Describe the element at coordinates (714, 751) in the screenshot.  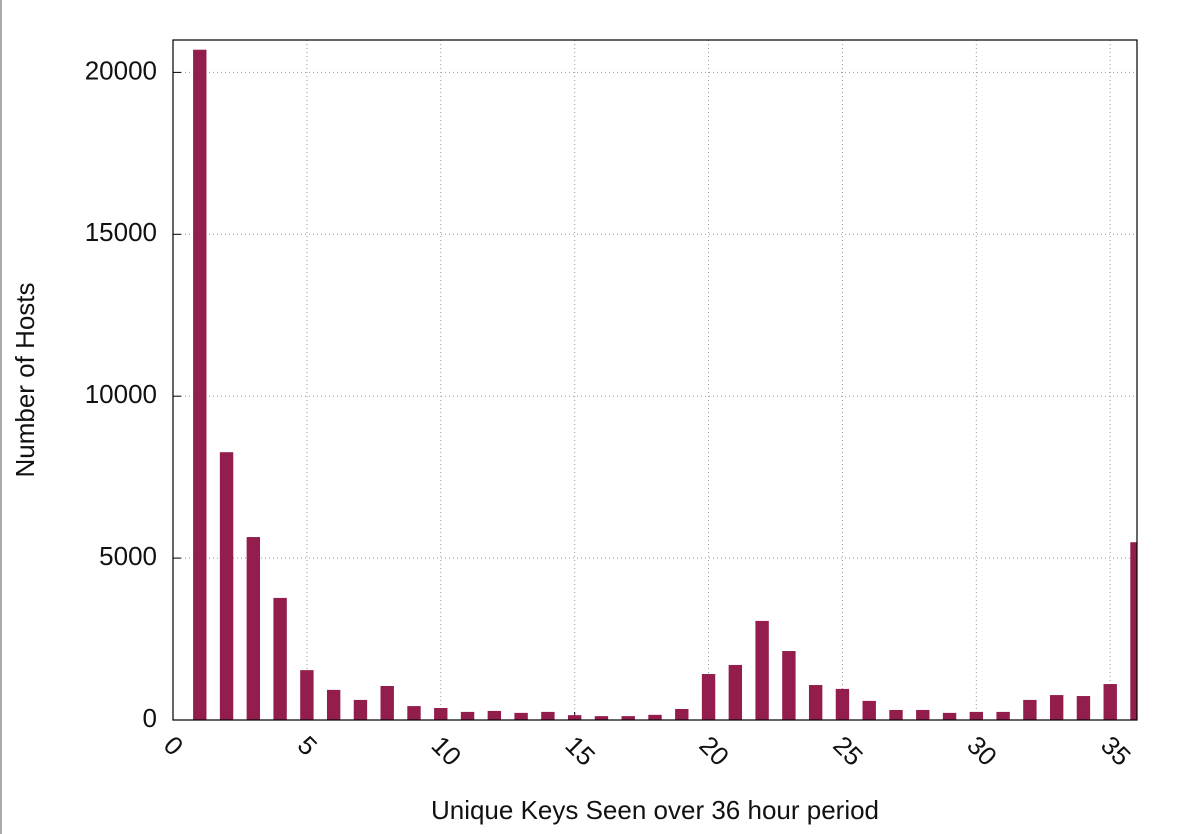
I see `x-tick-label: 20` at that location.